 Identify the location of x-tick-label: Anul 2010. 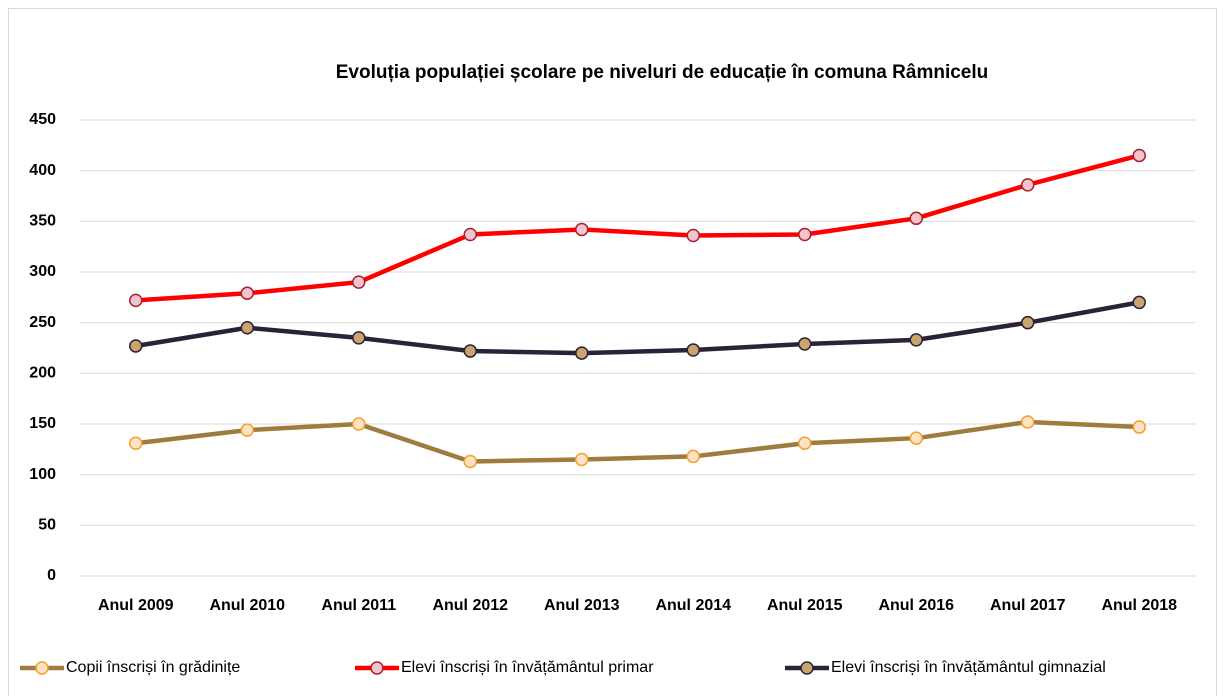
(247, 605).